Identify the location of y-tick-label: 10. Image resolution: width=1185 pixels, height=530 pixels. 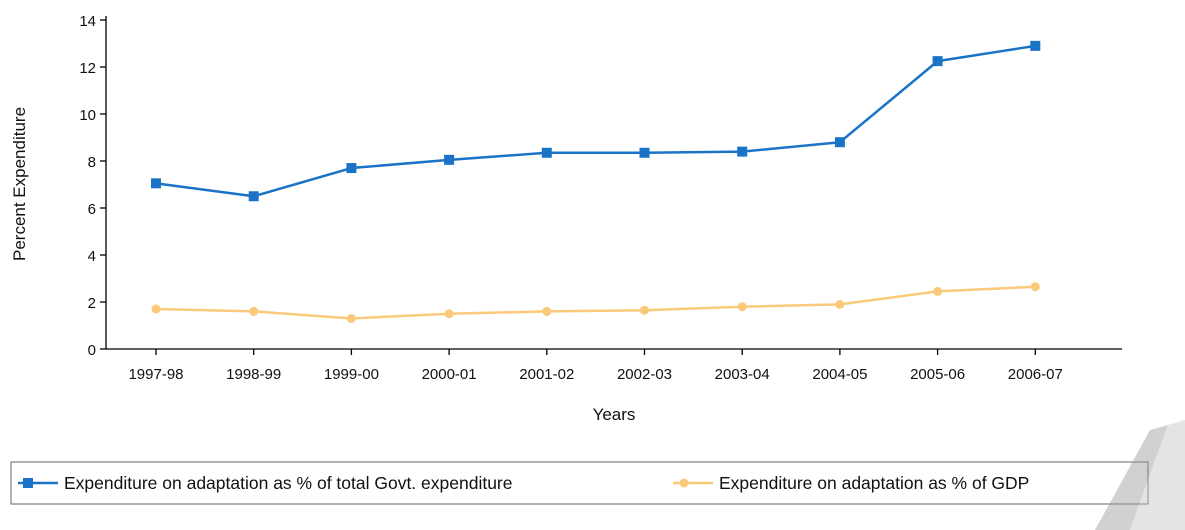
(87, 115).